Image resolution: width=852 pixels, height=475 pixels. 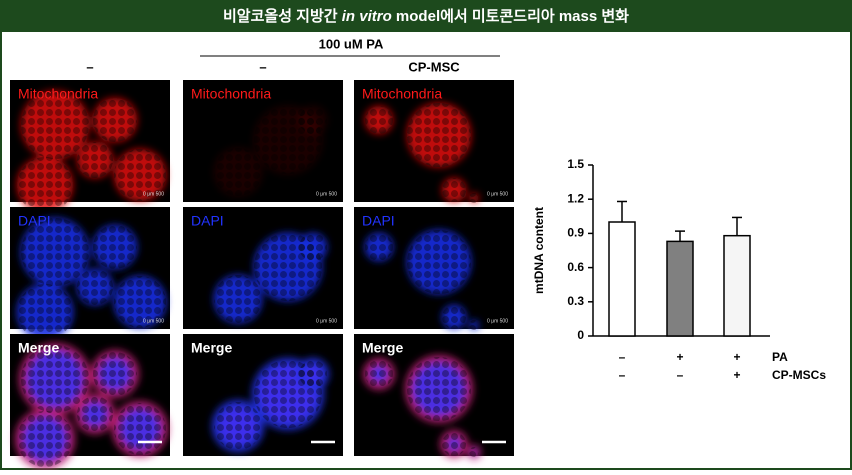 What do you see at coordinates (510, 16) in the screenshot?
I see `title-part: model에서 미토콘드리아 mass 변화` at bounding box center [510, 16].